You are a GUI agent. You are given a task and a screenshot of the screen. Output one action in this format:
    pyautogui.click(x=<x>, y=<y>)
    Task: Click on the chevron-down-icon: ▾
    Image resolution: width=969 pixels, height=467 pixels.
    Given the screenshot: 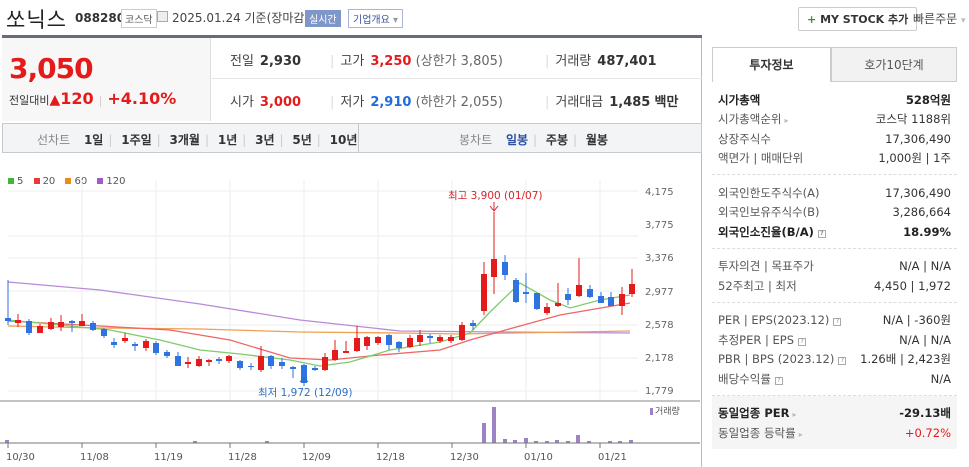 What is the action you would take?
    pyautogui.click(x=963, y=21)
    